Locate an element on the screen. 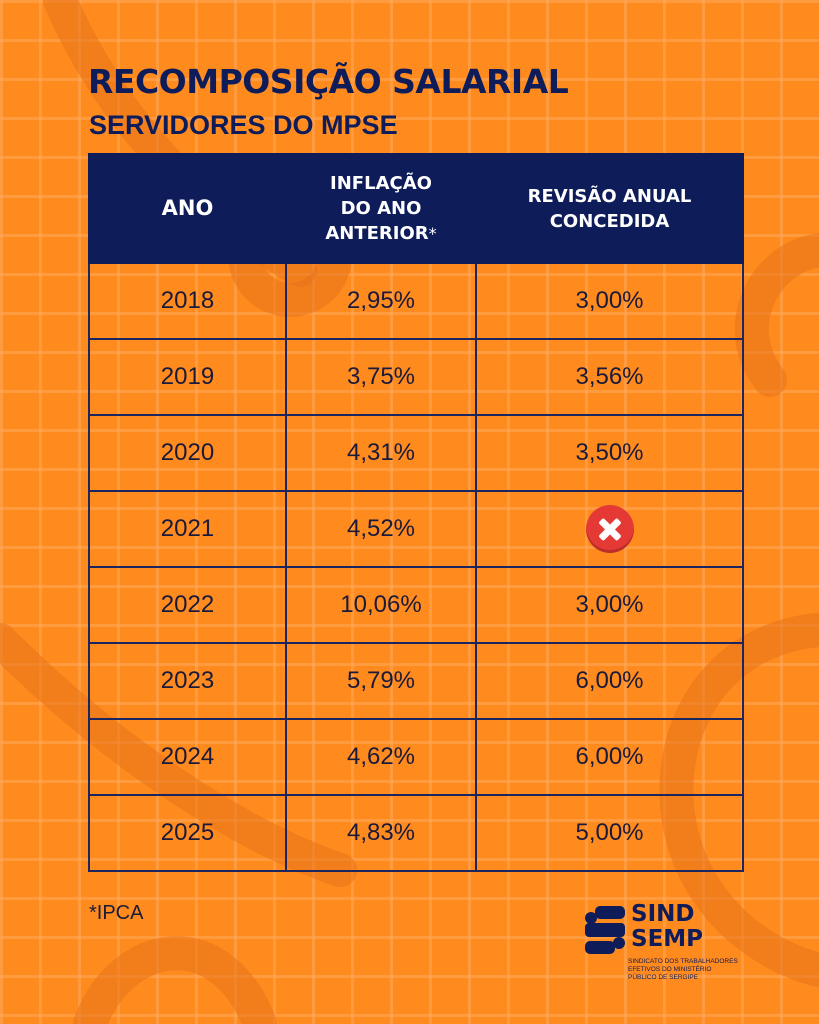  header-inflacao-line2: DO ANO is located at coordinates (381, 208).